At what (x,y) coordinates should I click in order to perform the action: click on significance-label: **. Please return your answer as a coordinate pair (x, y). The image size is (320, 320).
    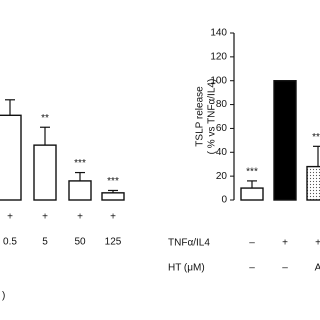
    Looking at the image, I should click on (45, 118).